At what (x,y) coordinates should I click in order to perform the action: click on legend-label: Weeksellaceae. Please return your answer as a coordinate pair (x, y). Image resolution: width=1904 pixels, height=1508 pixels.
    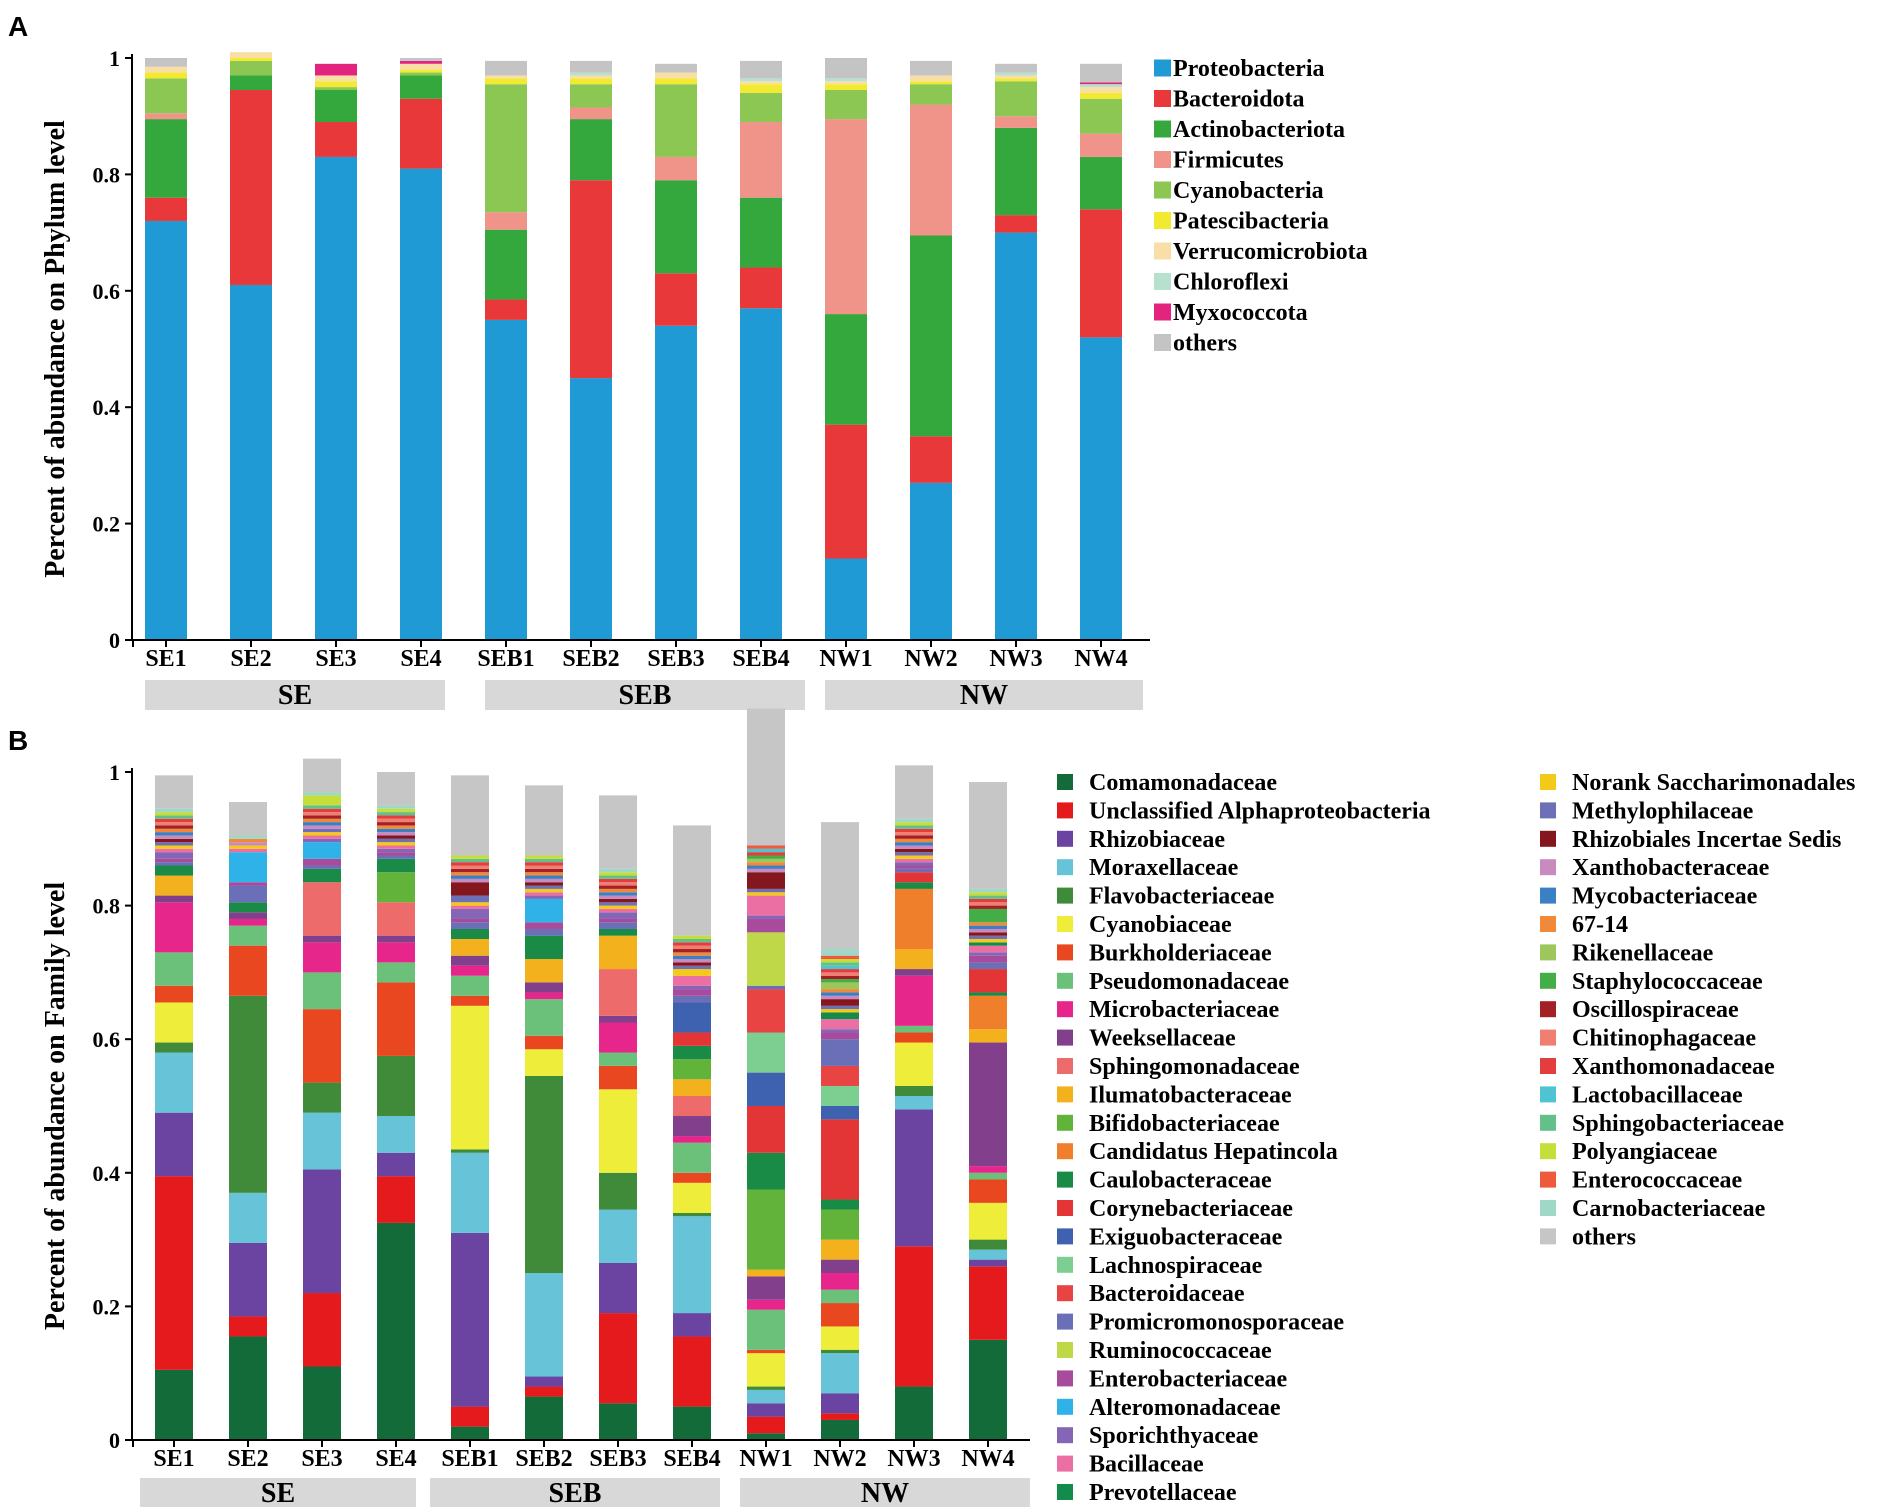
    Looking at the image, I should click on (1162, 1039).